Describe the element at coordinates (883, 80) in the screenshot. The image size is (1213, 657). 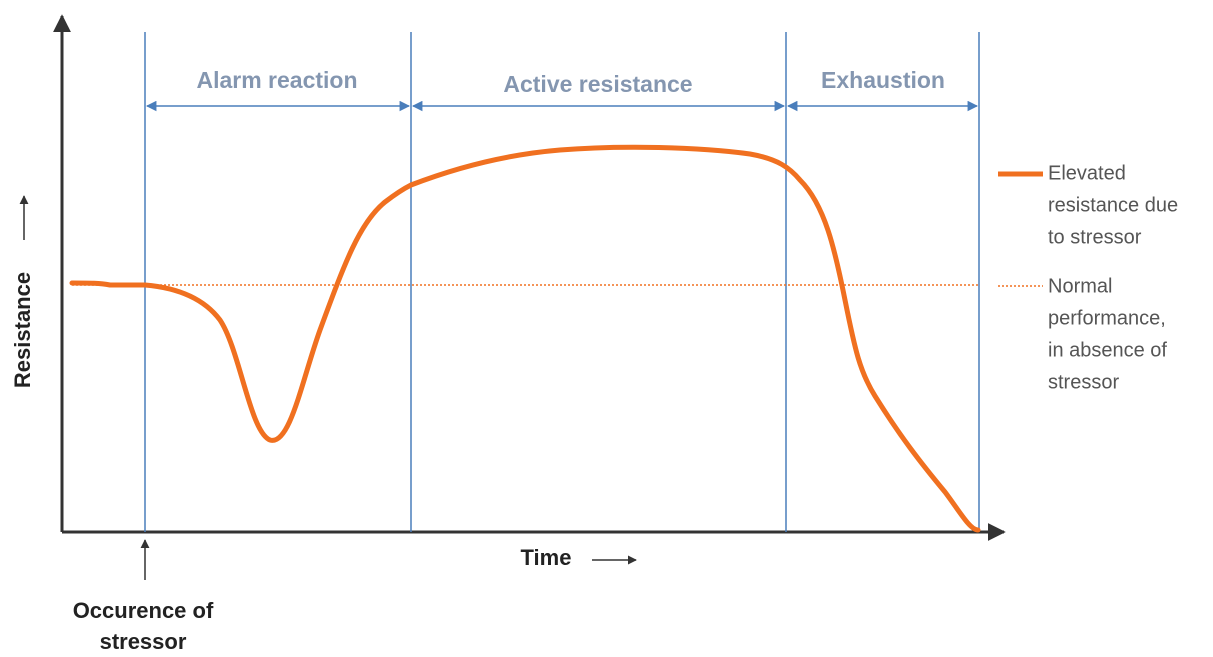
I see `phase-label: Exhaustion` at that location.